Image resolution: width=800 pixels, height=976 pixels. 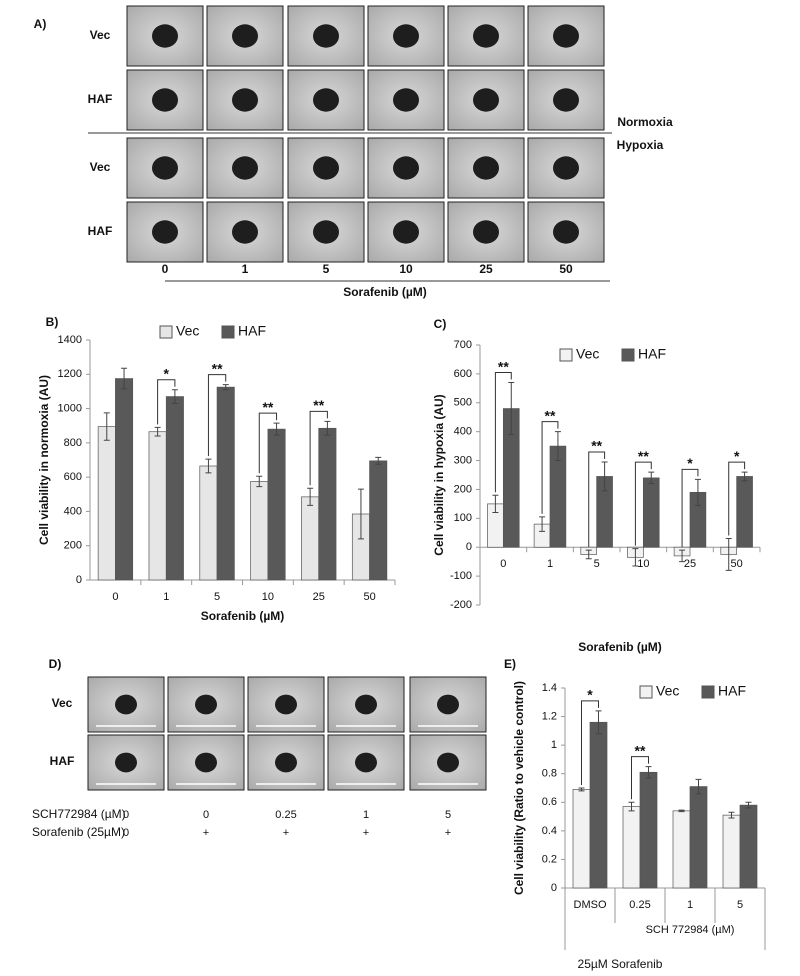 I want to click on y-tick-label: -100, so click(x=461, y=576).